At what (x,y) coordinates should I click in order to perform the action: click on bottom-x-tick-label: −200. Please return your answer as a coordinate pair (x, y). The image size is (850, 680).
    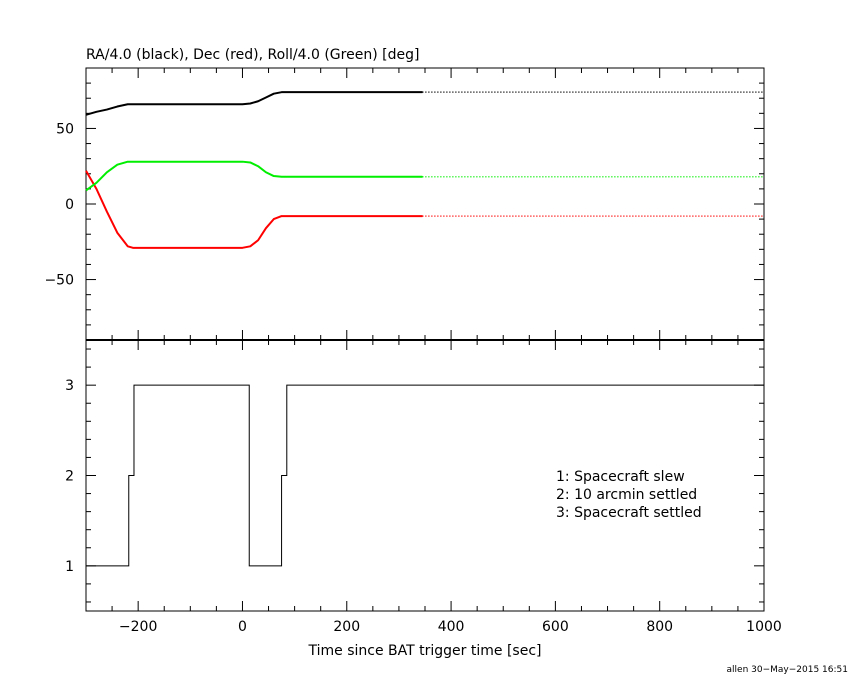
    Looking at the image, I should click on (138, 627).